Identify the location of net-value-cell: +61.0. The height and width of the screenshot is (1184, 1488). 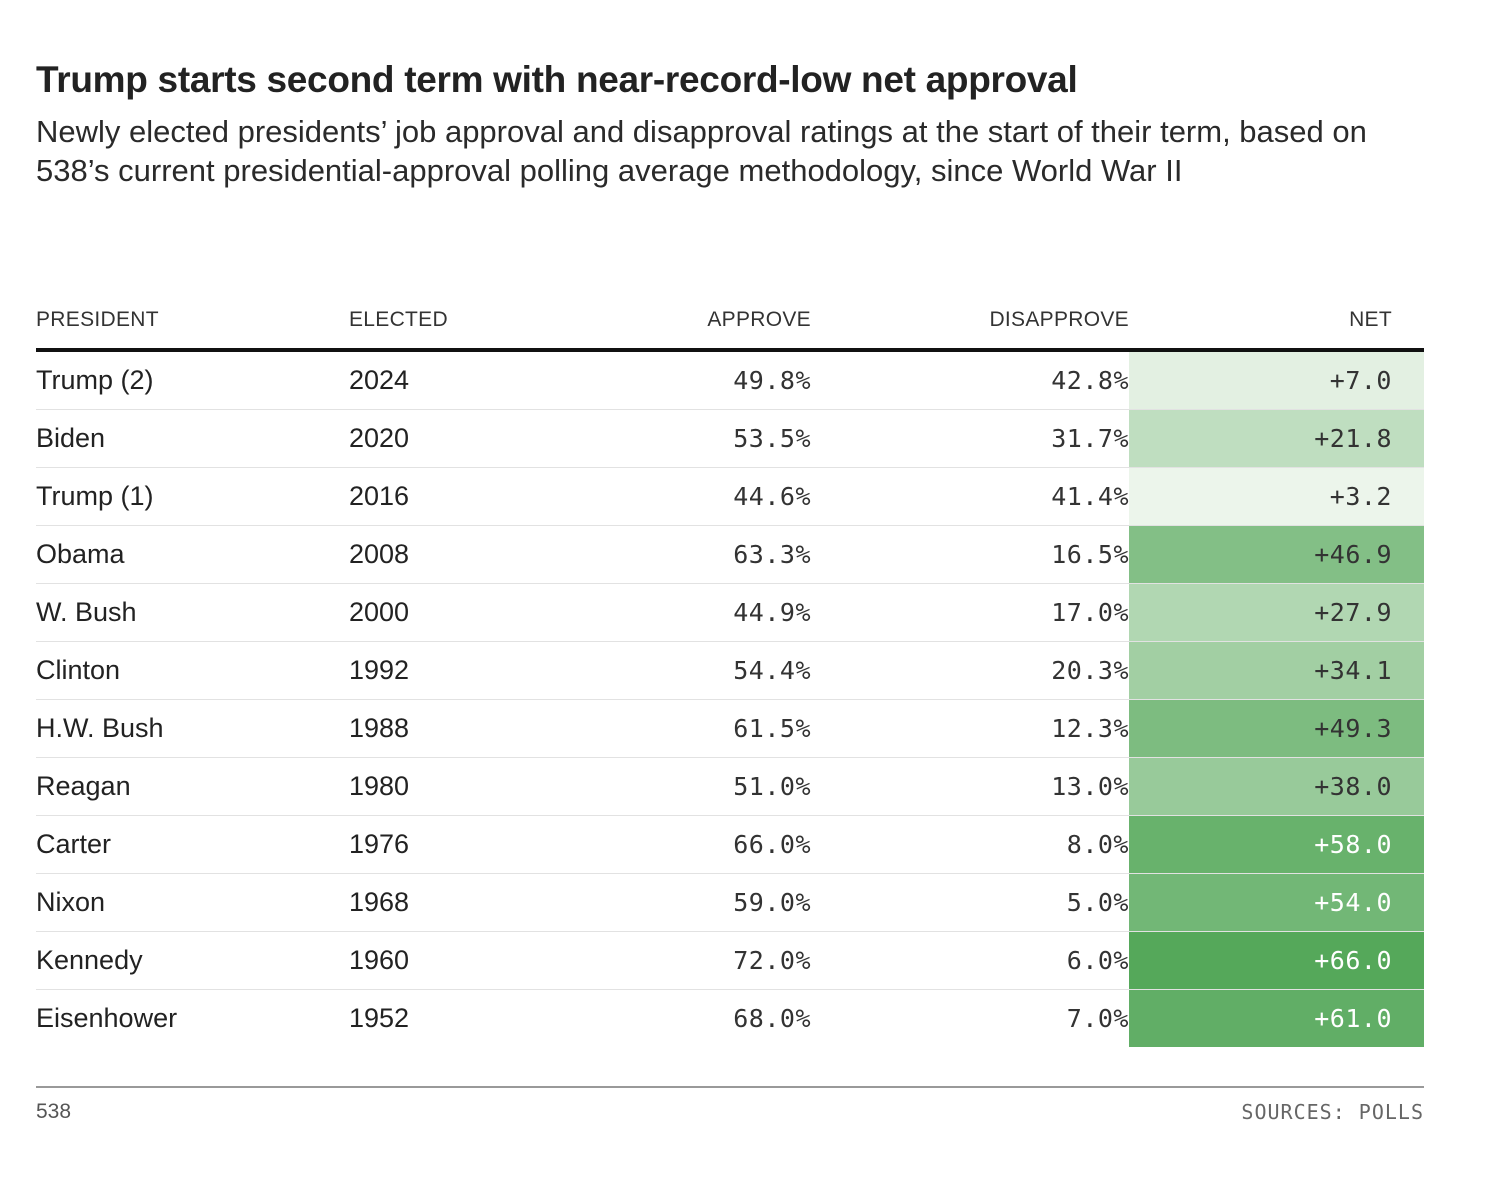
(1276, 1018).